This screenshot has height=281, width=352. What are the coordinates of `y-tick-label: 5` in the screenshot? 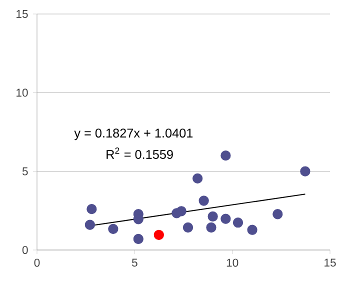 It's located at (25, 171).